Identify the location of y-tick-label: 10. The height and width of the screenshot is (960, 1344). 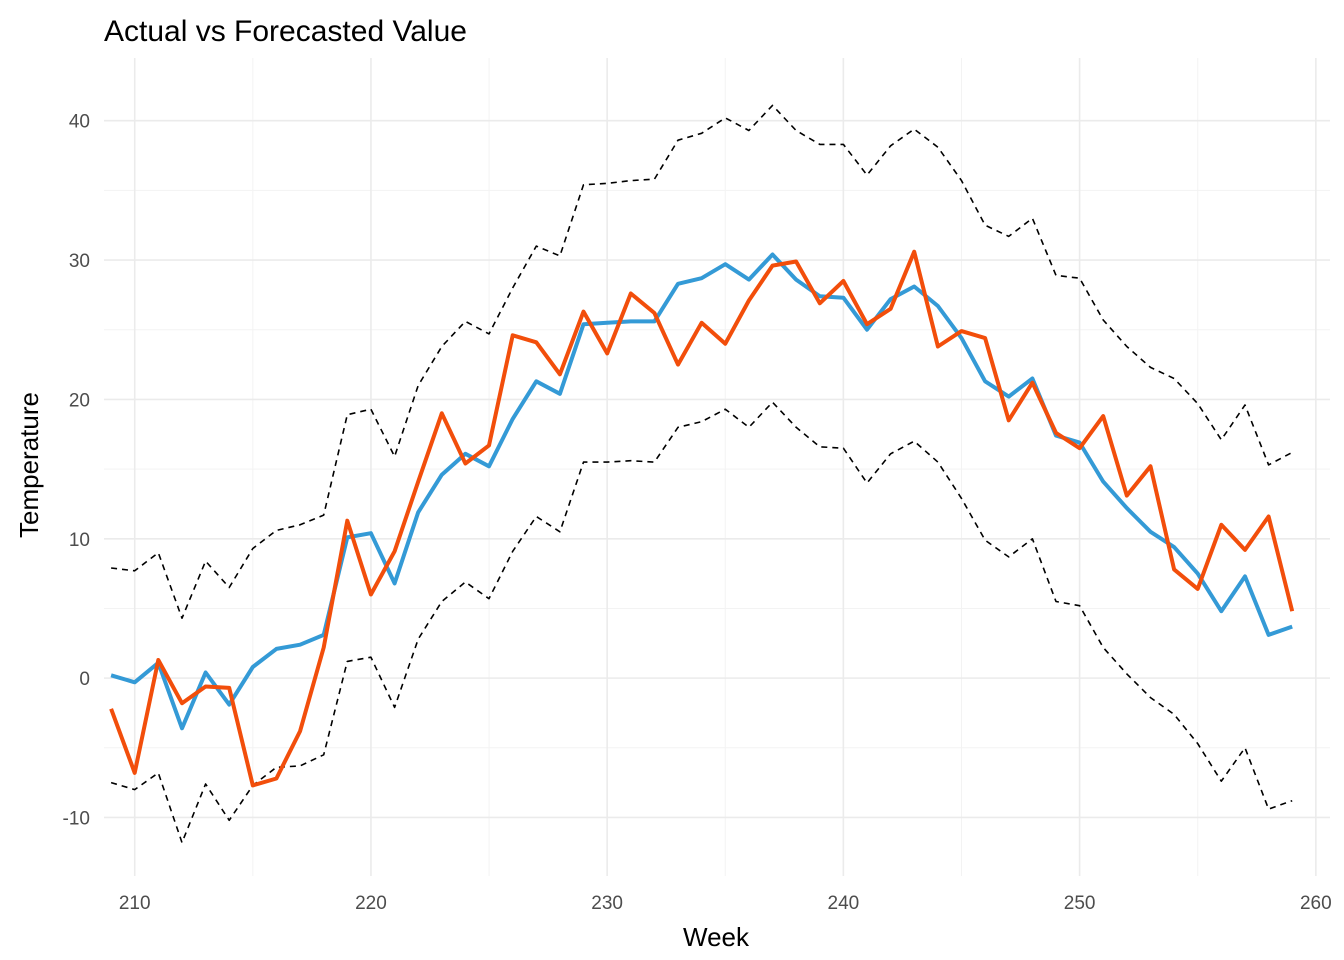
(79, 540).